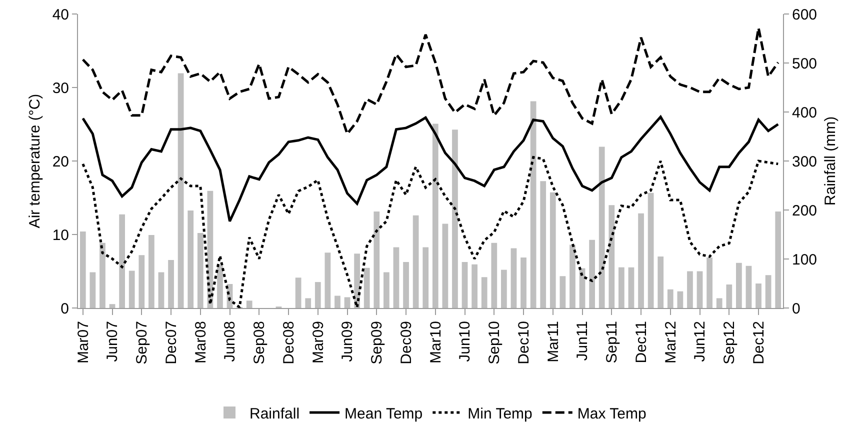  Describe the element at coordinates (523, 342) in the screenshot. I see `x-tick-label: Dec10` at that location.